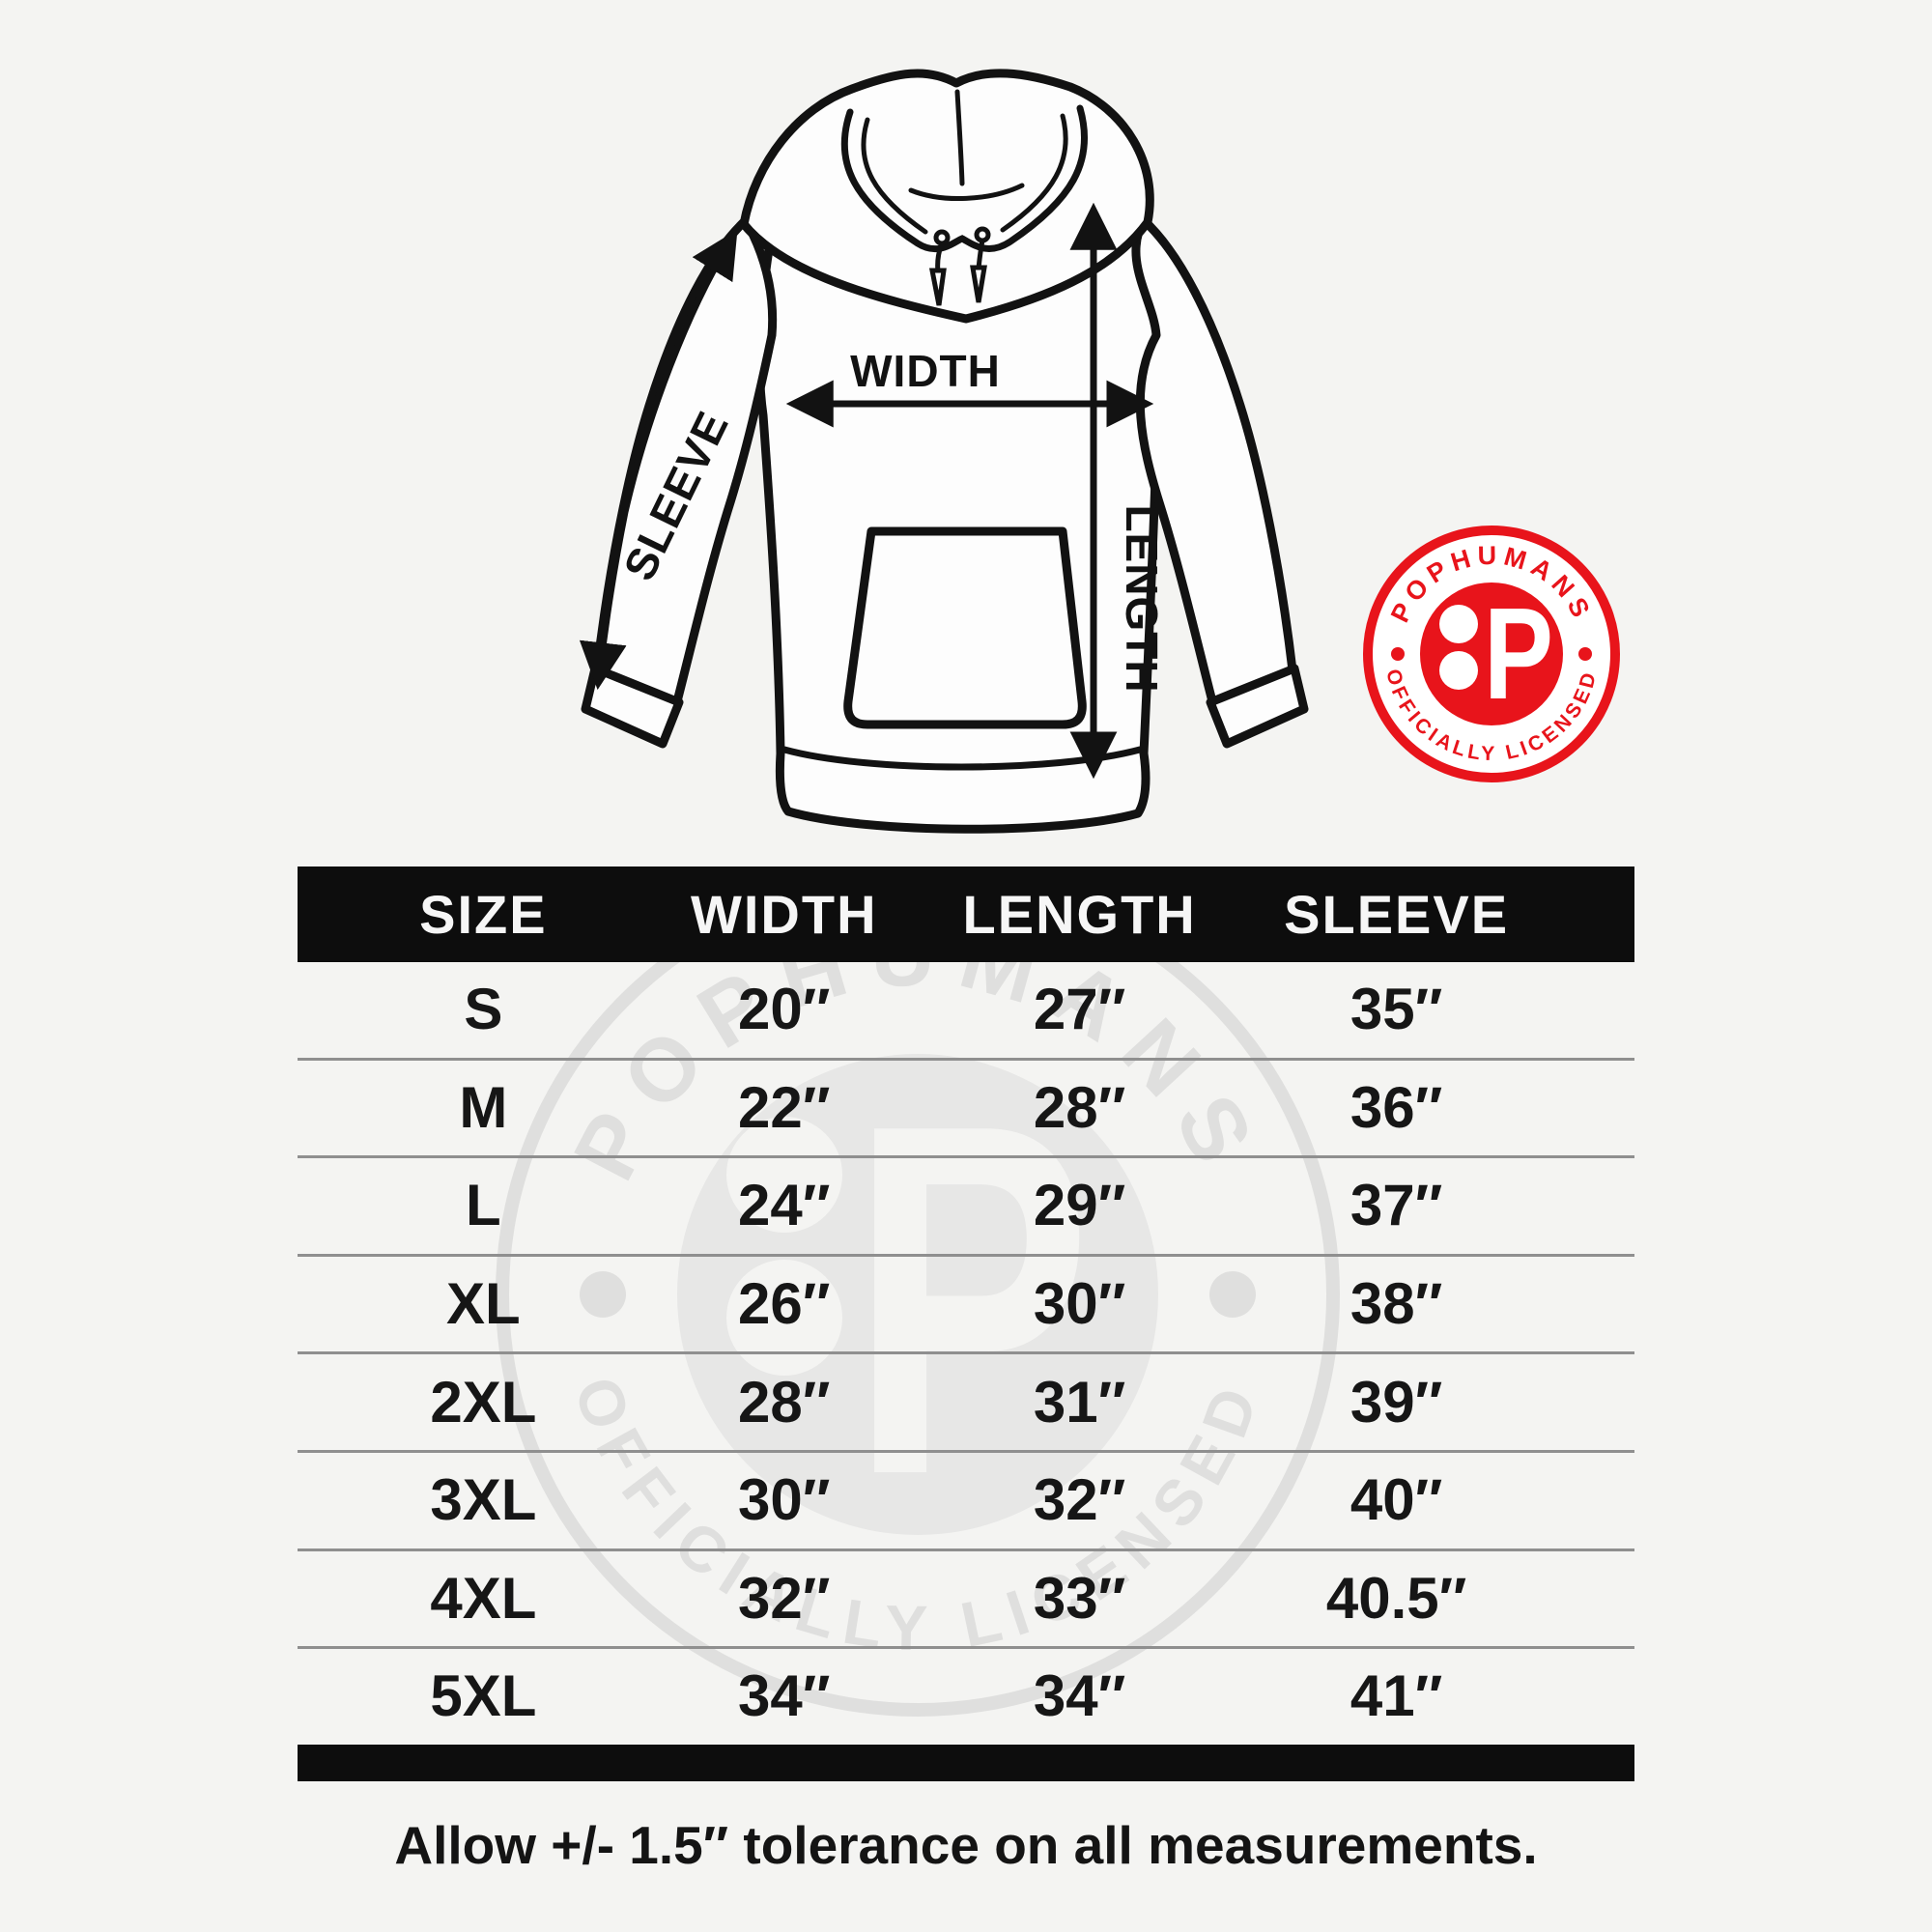  Describe the element at coordinates (784, 914) in the screenshot. I see `column-header-width: WIDTH` at that location.